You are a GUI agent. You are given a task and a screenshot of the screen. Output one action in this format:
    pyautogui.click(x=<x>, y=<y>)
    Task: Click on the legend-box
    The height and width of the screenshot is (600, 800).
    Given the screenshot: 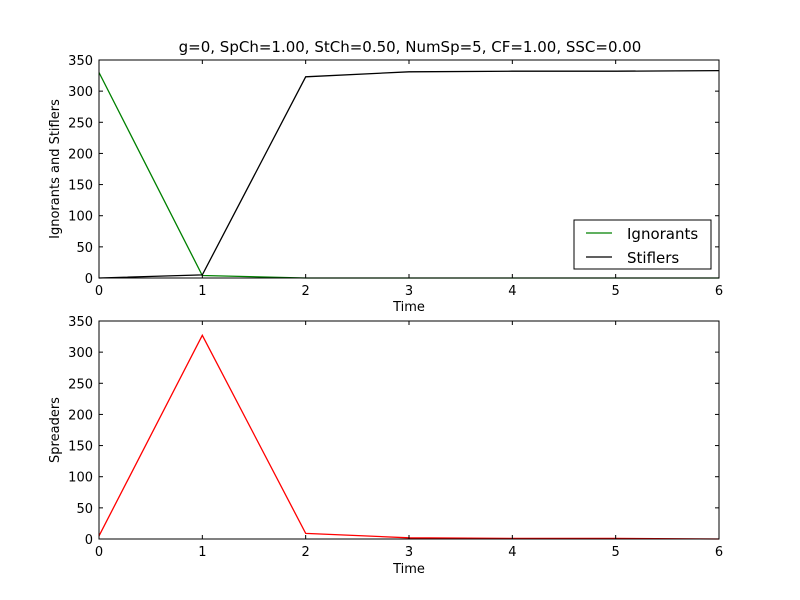 What is the action you would take?
    pyautogui.click(x=642, y=244)
    